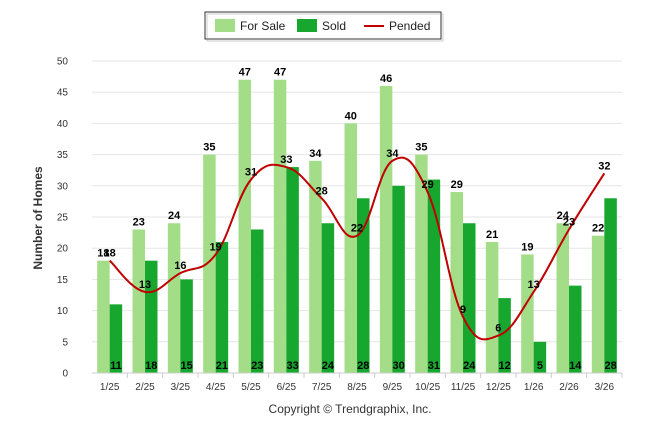 The width and height of the screenshot is (646, 434). I want to click on x-tick-label: 12/25, so click(498, 387).